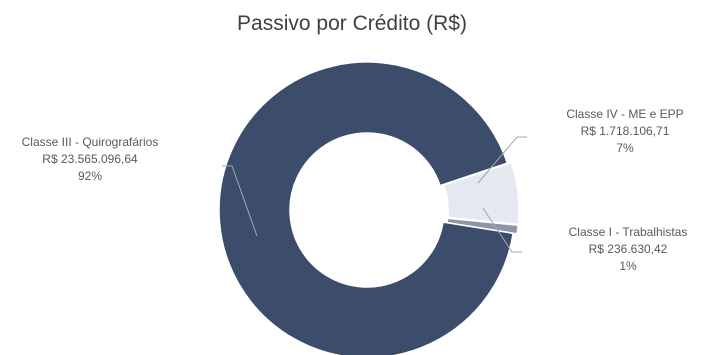 Image resolution: width=704 pixels, height=355 pixels. I want to click on donut-slice, so click(481, 193).